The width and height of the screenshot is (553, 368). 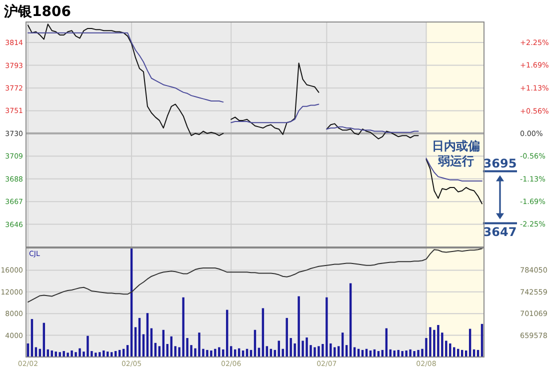 I want to click on ref-line-label: 3695, so click(x=500, y=163).